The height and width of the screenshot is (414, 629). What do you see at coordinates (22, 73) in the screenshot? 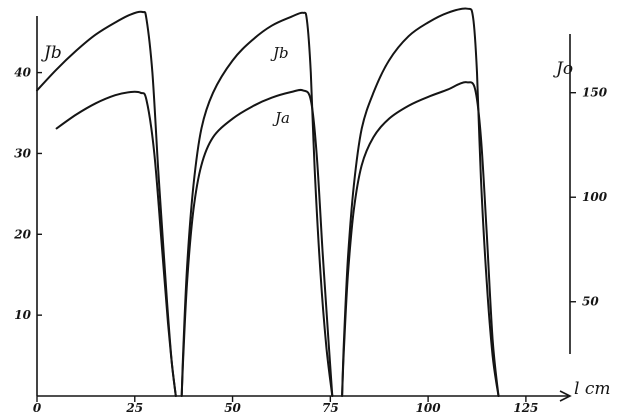
I see `left-y-tick-label: 40` at bounding box center [22, 73].